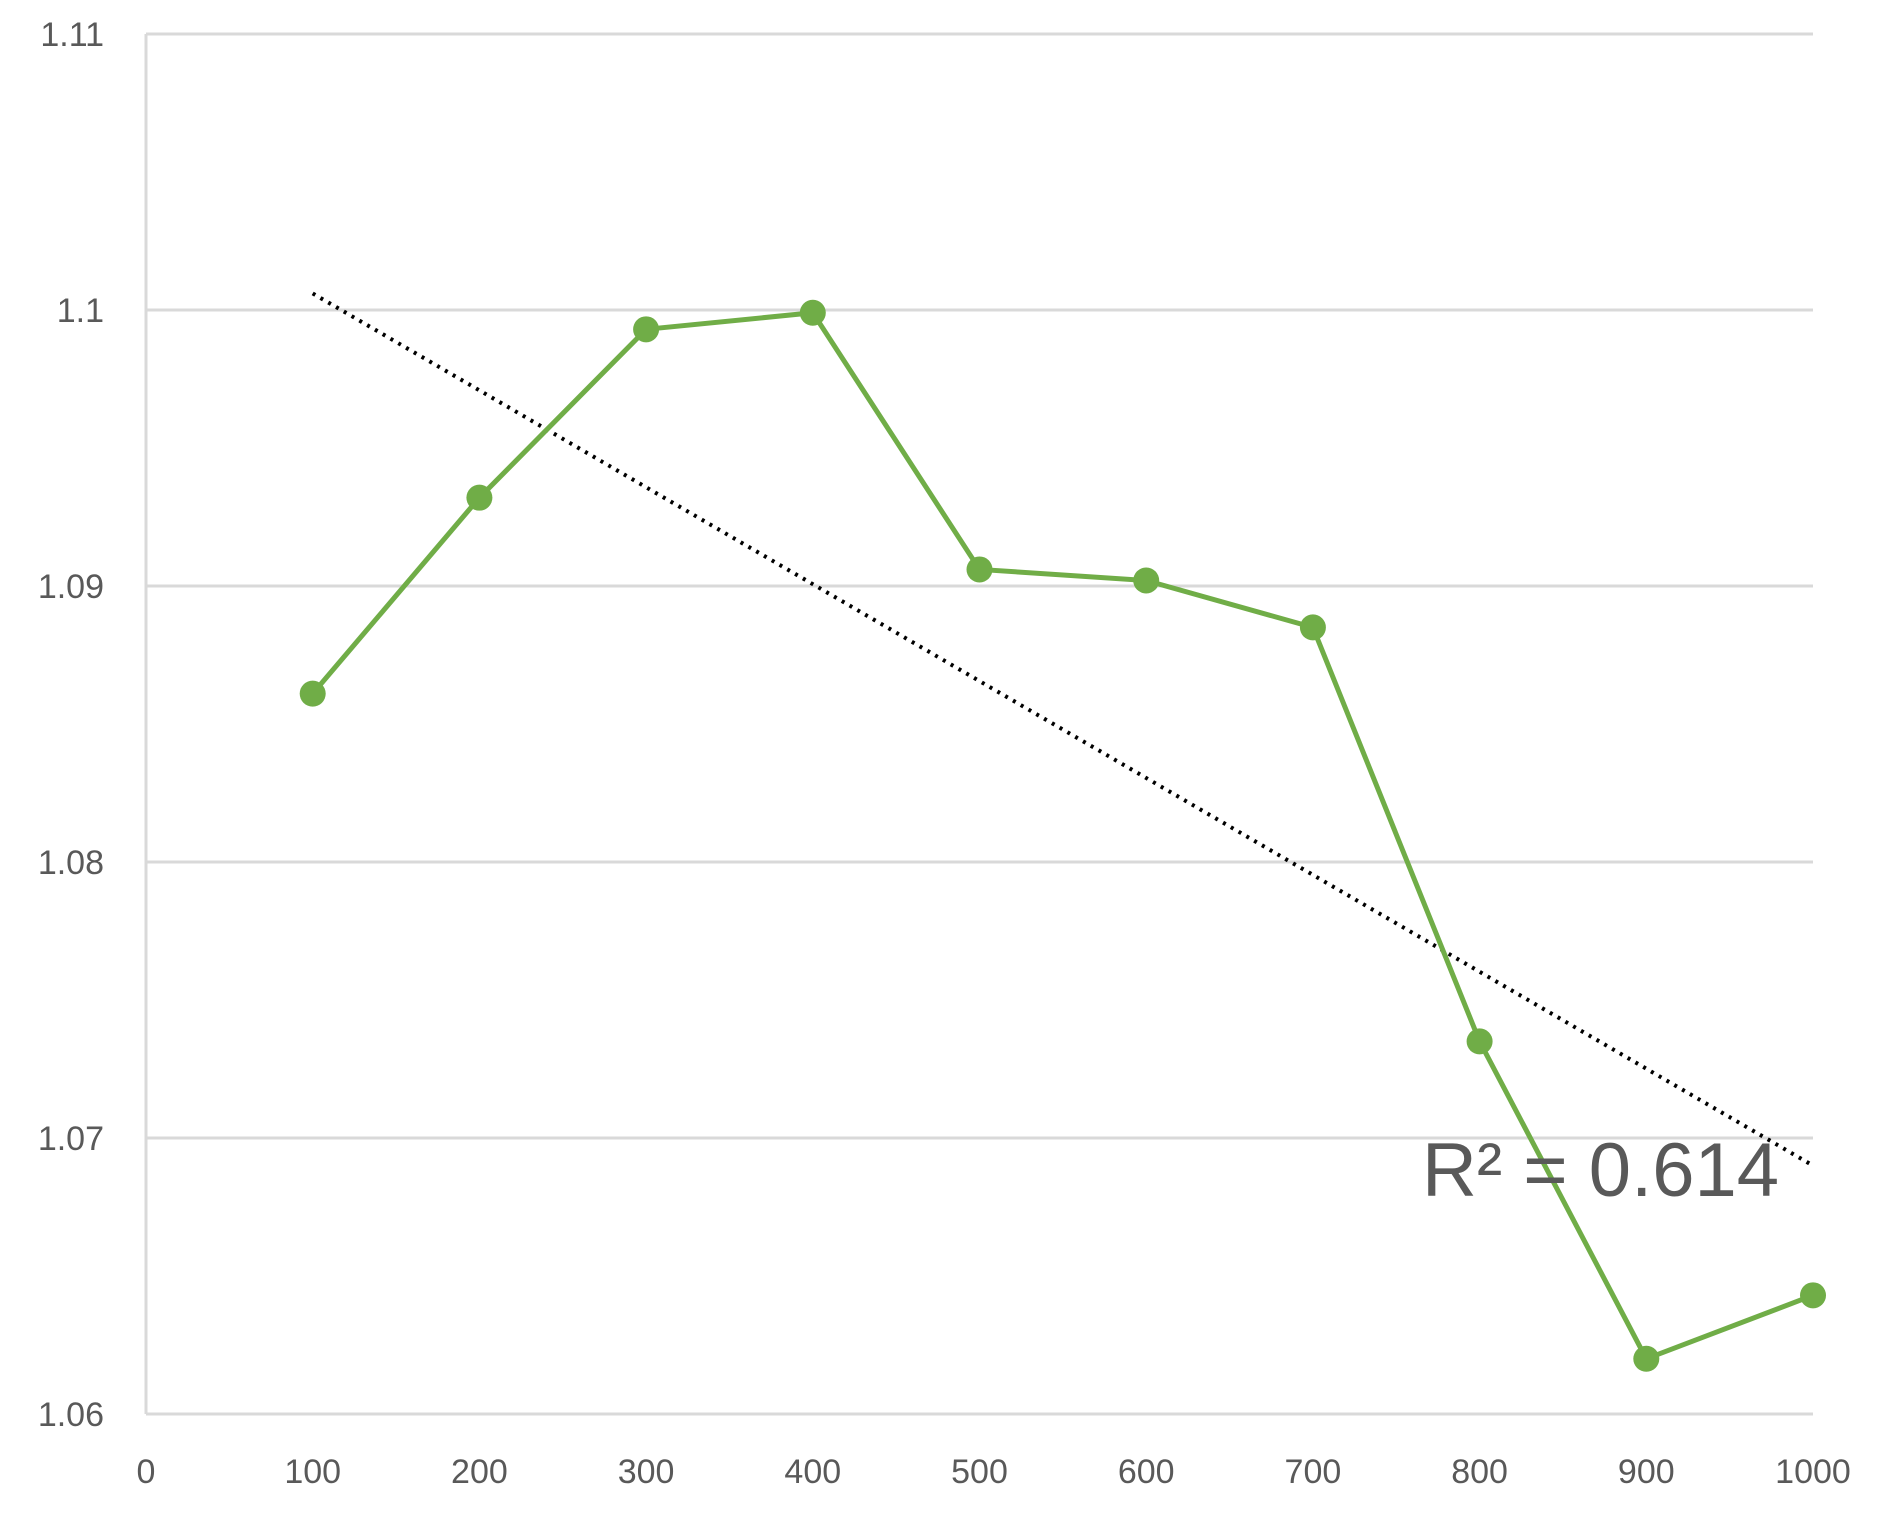  What do you see at coordinates (479, 1472) in the screenshot?
I see `x-tick-label: 200` at bounding box center [479, 1472].